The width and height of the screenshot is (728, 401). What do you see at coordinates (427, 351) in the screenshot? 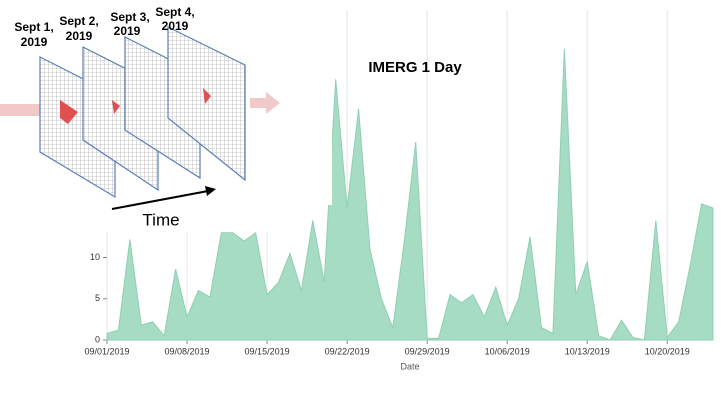
I see `x-tick-label: 09/29/2019` at bounding box center [427, 351].